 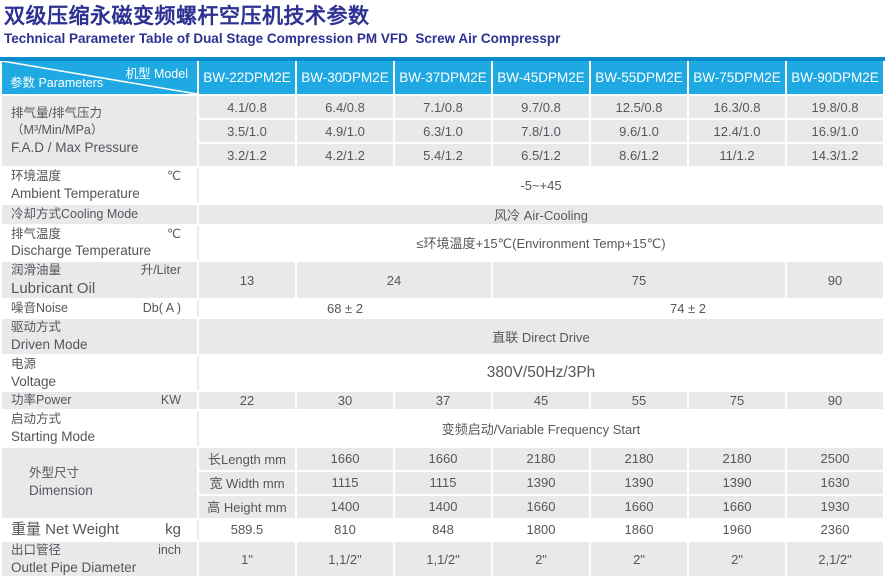 I want to click on discharge-unit: ℃, so click(x=173, y=233).